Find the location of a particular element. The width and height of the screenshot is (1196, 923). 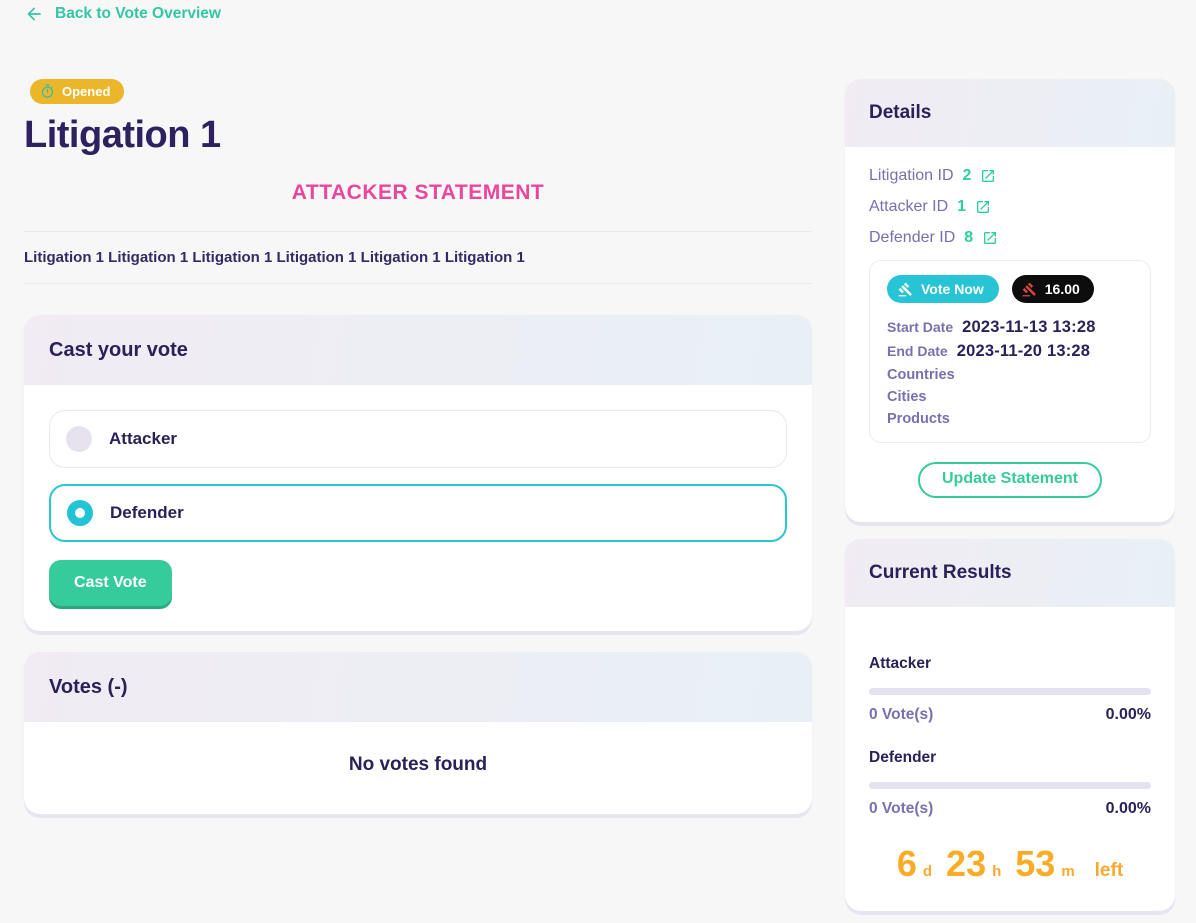

current-results-card: Current Results Attacker 0 Vote(s) 0.00% is located at coordinates (1010, 725).